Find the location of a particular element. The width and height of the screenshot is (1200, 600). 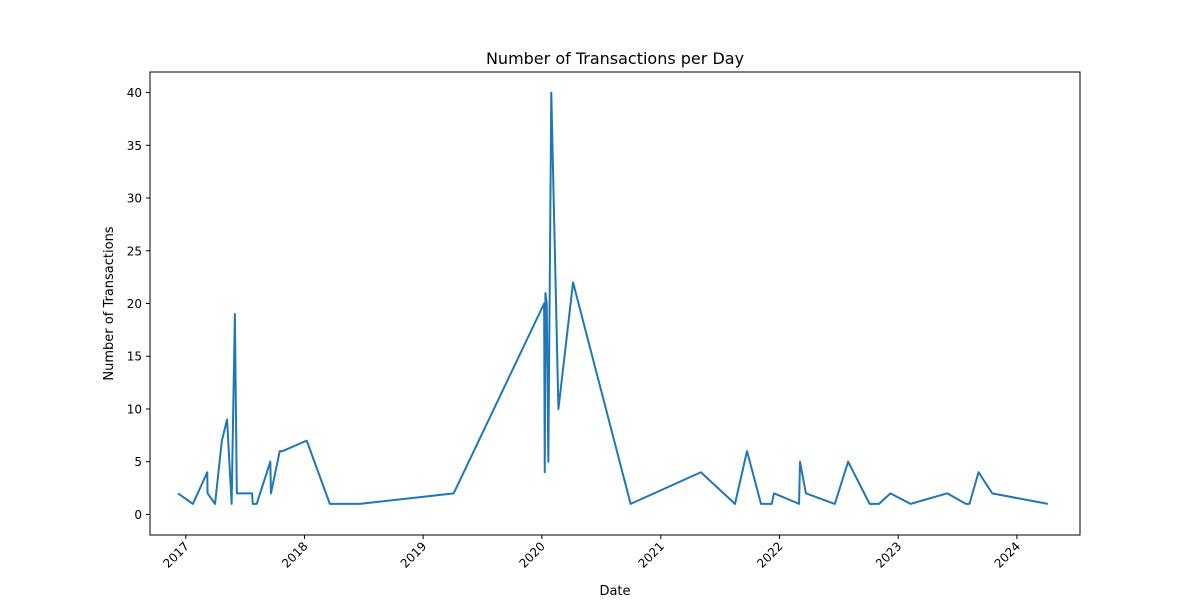

y-tick-label: 0 is located at coordinates (138, 515).